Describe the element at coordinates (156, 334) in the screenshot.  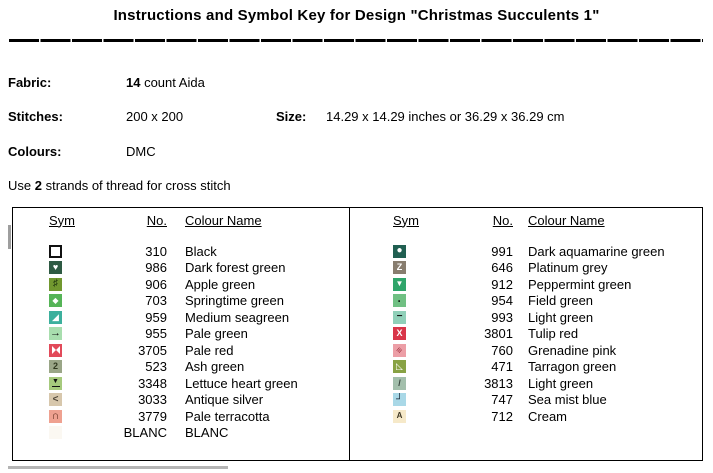
I see `thread-number: 955` at that location.